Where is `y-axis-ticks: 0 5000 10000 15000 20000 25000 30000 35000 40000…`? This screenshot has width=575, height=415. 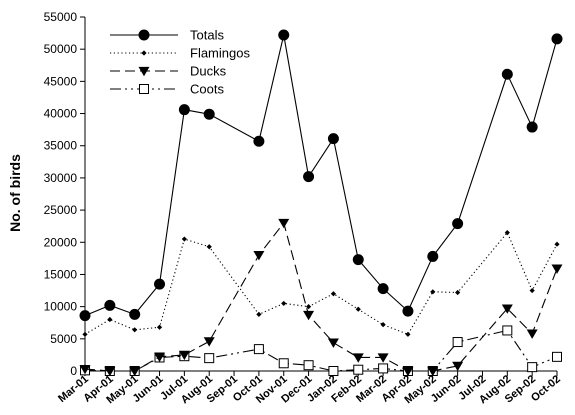
y-axis-ticks: 0 5000 10000 15000 20000 25000 30000 35000 40000… is located at coordinates (64, 194).